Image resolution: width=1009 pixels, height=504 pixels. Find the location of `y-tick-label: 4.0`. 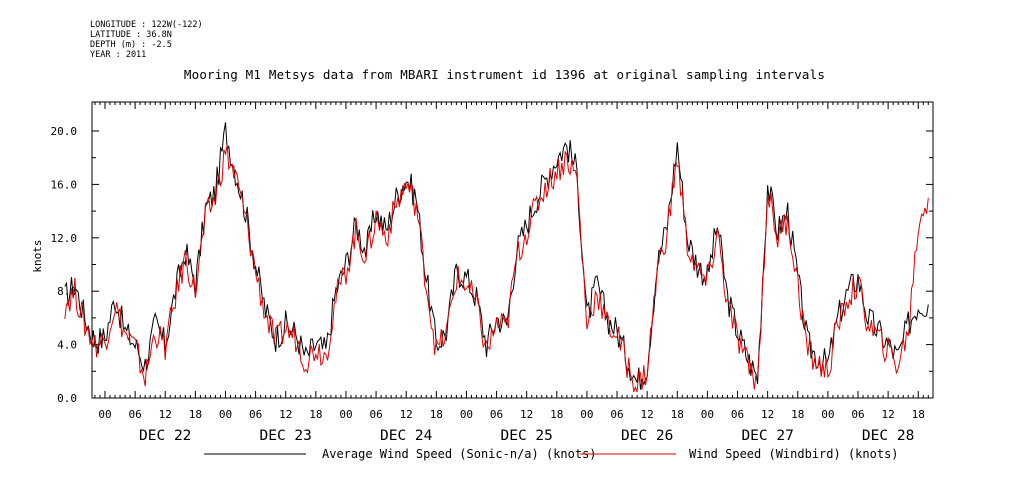

y-tick-label: 4.0 is located at coordinates (67, 345).